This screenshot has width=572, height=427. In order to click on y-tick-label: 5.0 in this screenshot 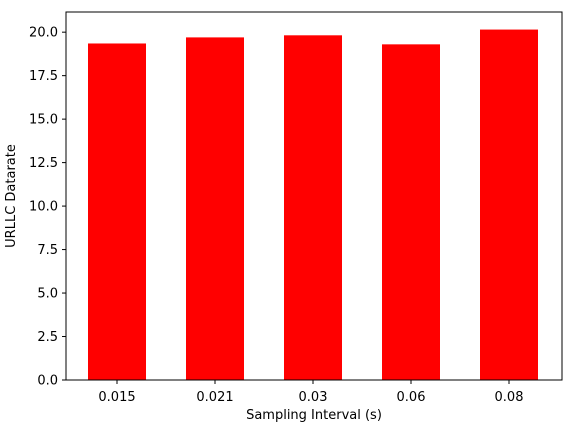, I will do `click(47, 294)`.